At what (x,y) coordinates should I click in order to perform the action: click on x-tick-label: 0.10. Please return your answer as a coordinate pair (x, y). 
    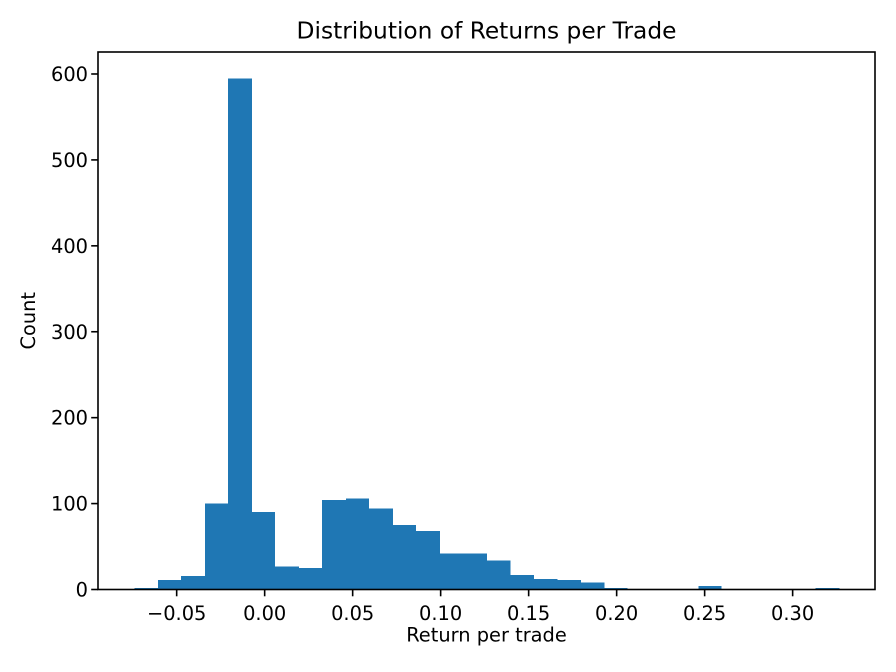
    Looking at the image, I should click on (440, 613).